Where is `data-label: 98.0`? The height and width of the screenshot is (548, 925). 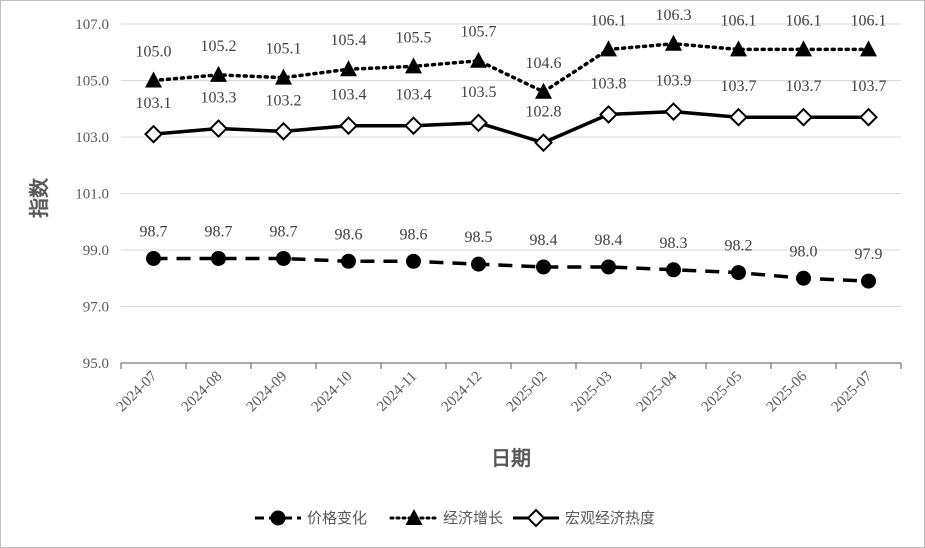 data-label: 98.0 is located at coordinates (804, 251).